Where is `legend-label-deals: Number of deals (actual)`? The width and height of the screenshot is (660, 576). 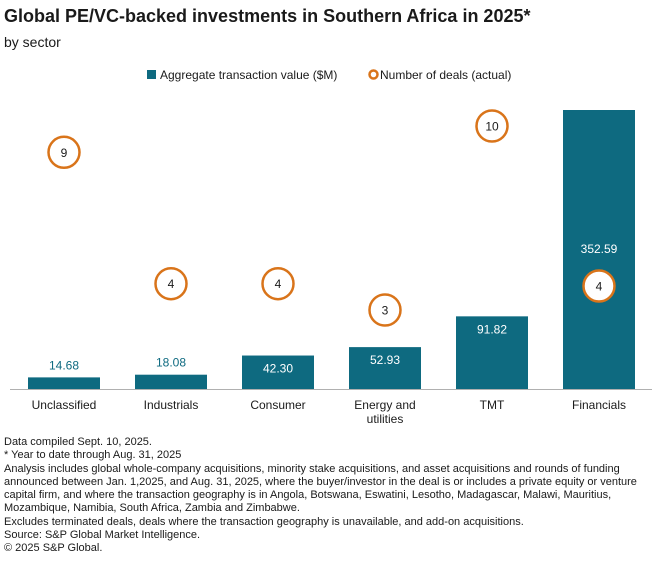
legend-label-deals: Number of deals (actual) is located at coordinates (445, 75).